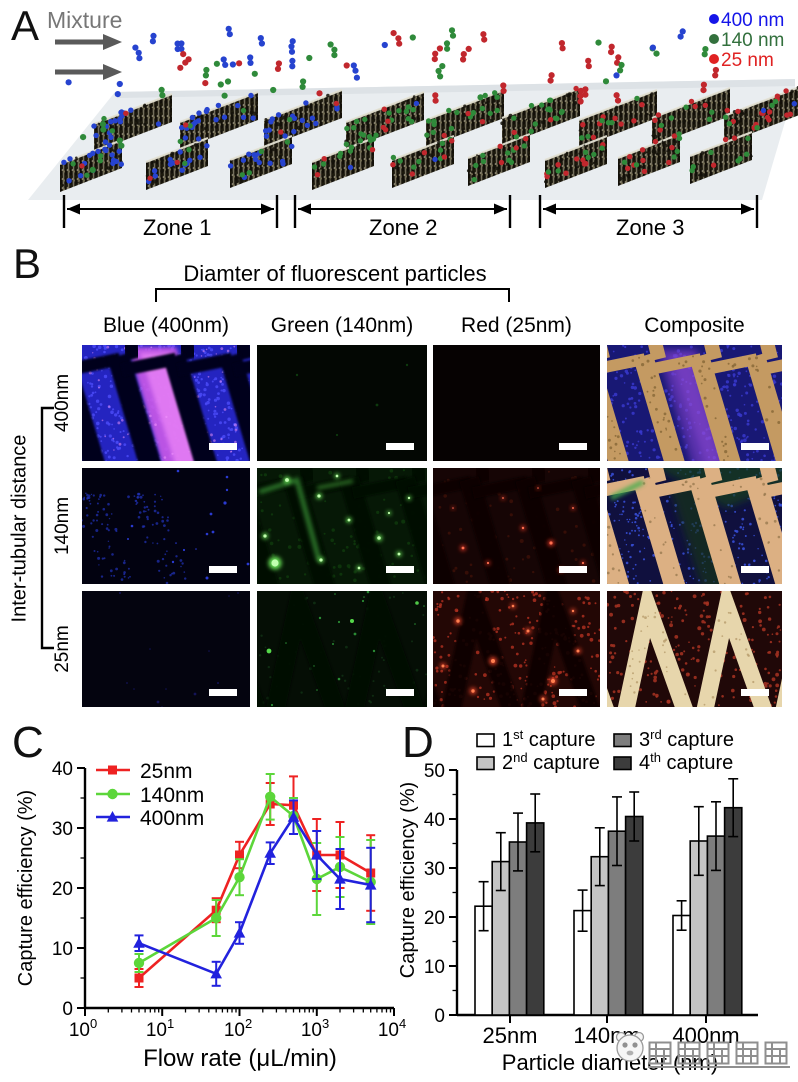 The height and width of the screenshot is (1082, 798). What do you see at coordinates (172, 818) in the screenshot?
I see `svg-text: 400nm` at bounding box center [172, 818].